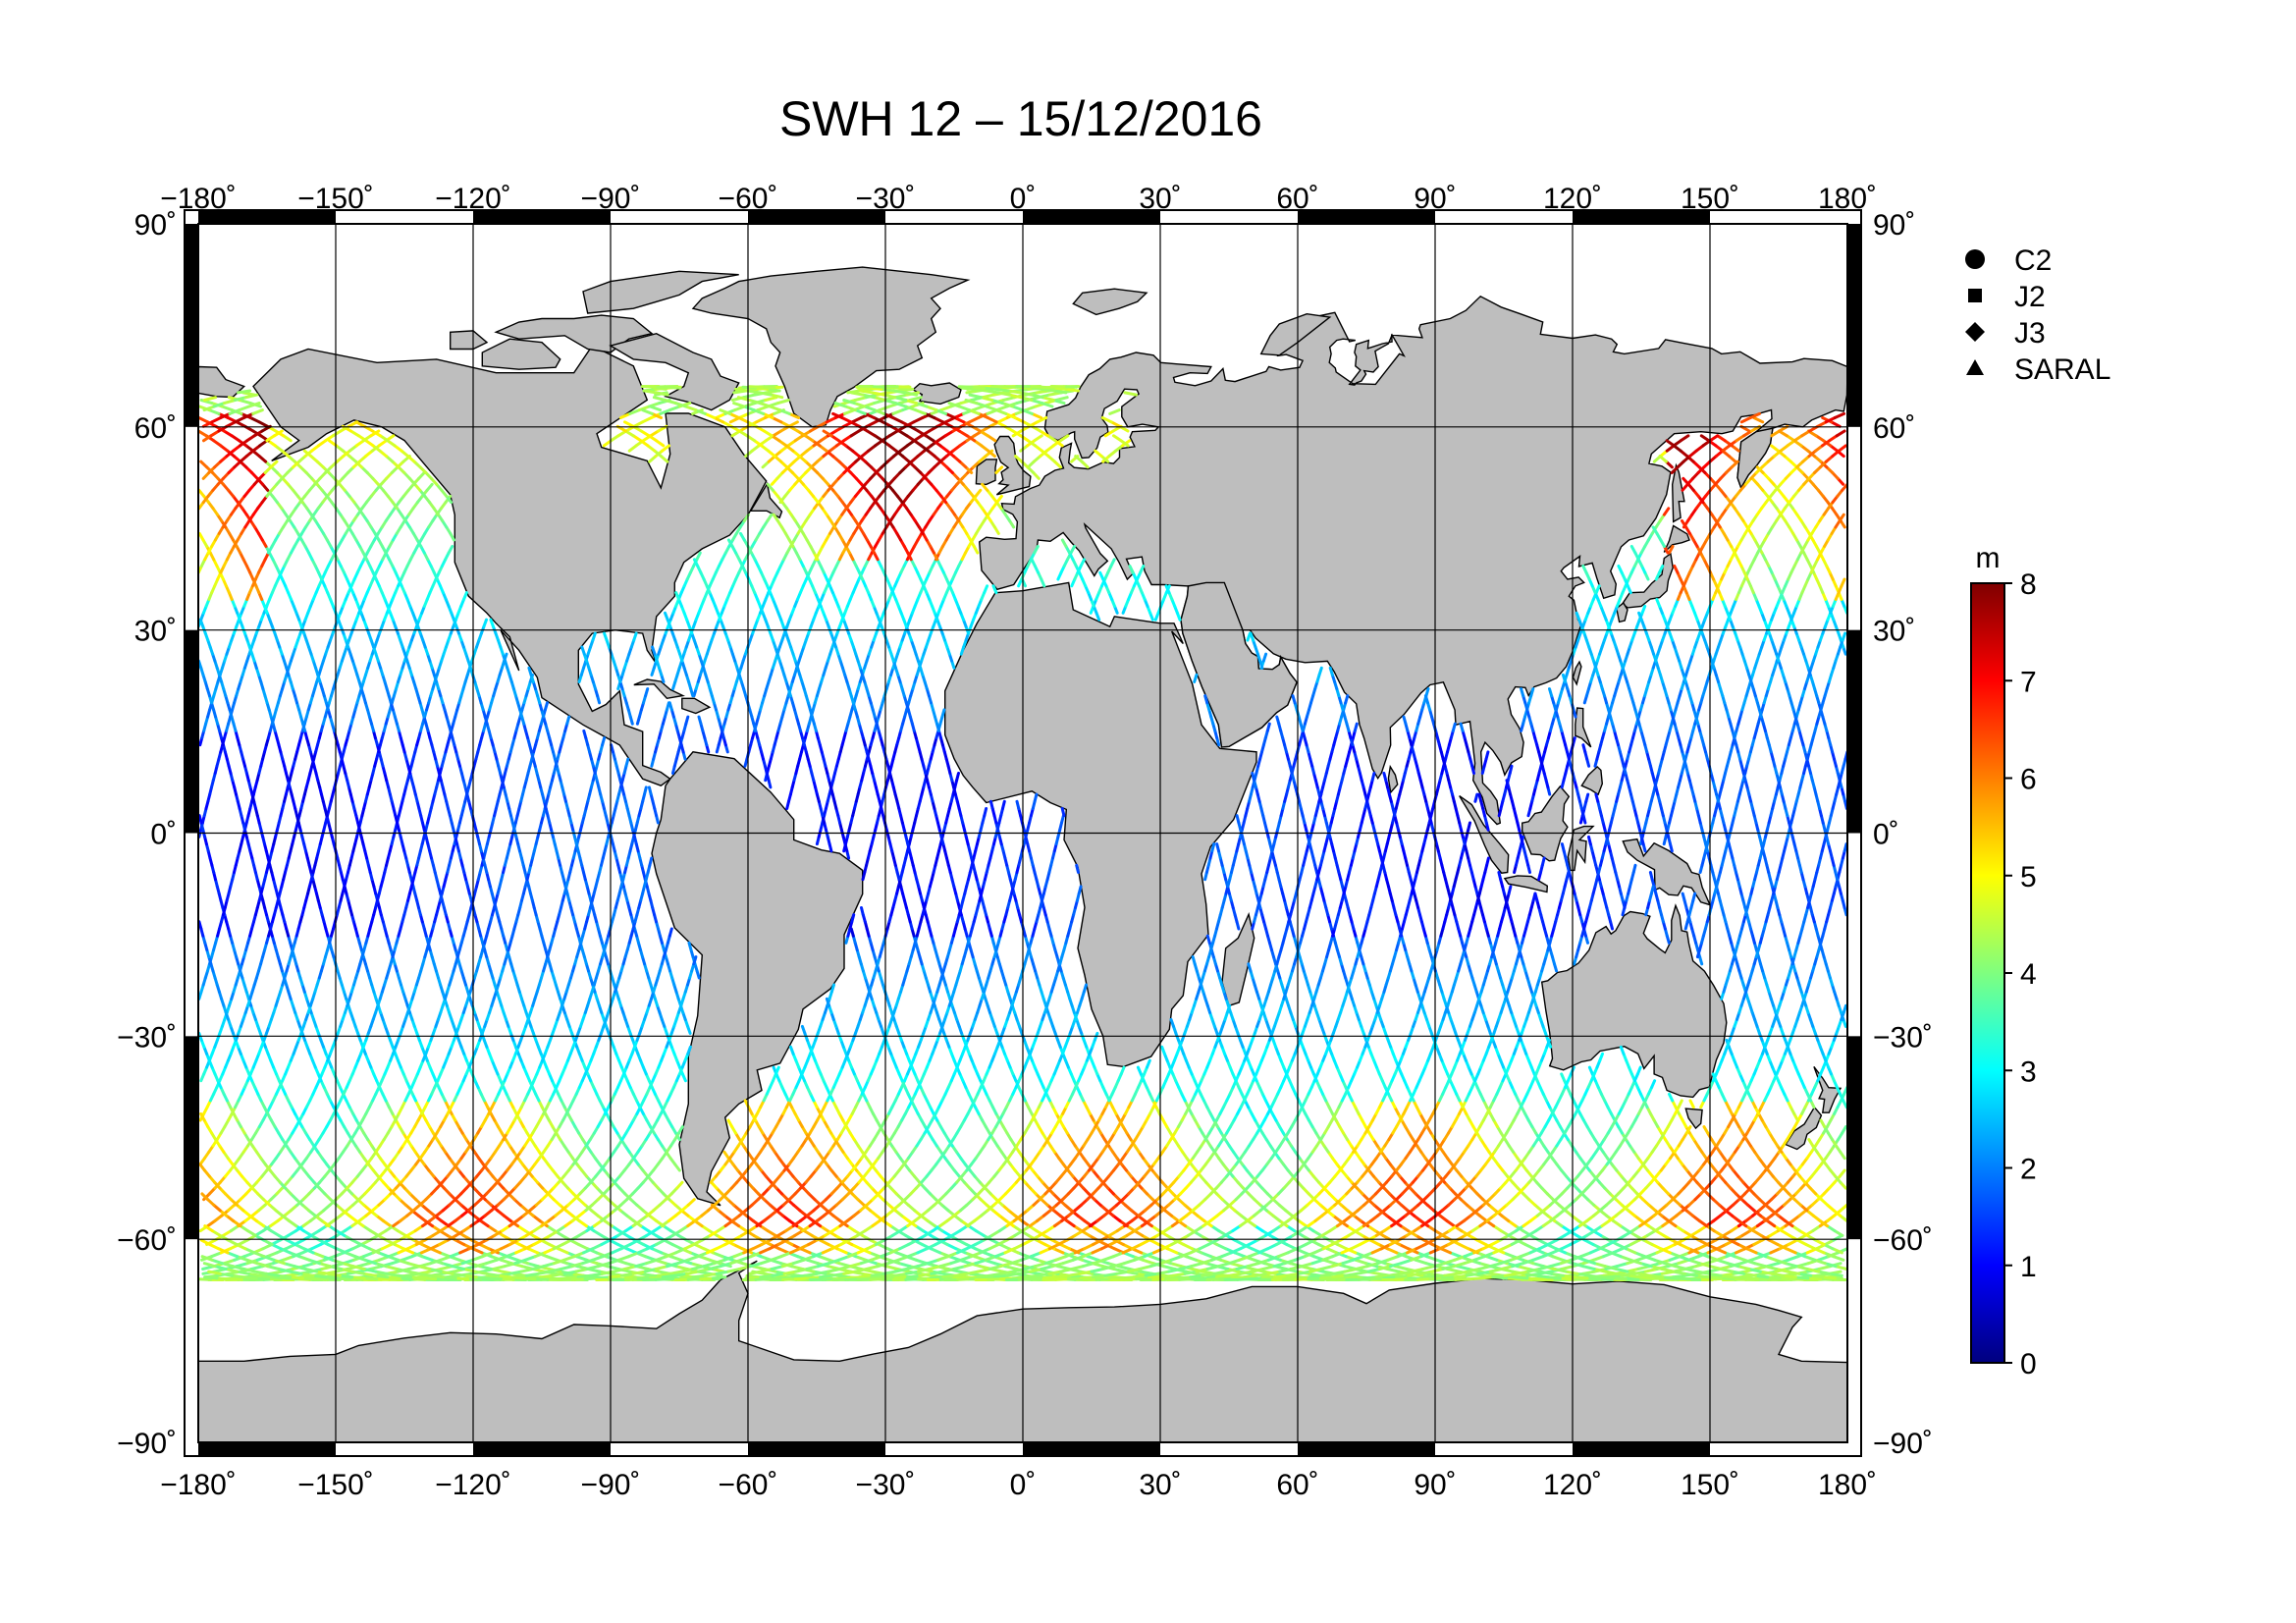 This screenshot has height=1623, width=2296. I want to click on land-north-america, so click(510, 566).